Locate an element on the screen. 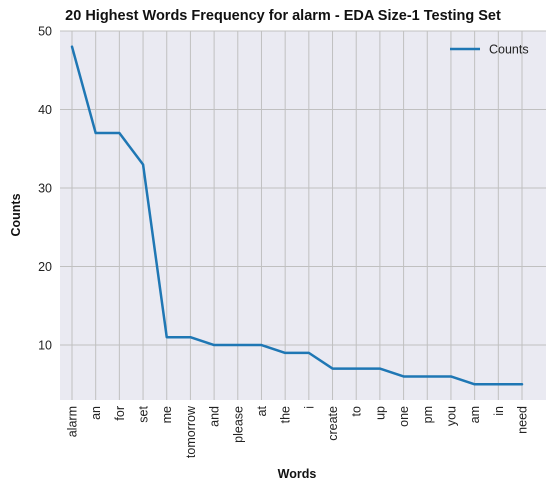 The image size is (558, 492). x-tick-label: in is located at coordinates (499, 411).